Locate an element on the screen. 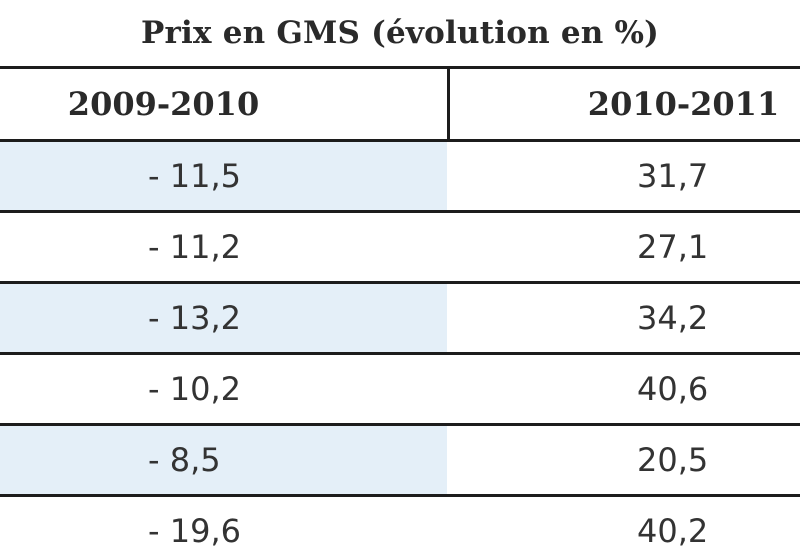 The width and height of the screenshot is (800, 550). table-cell: - 8,5 is located at coordinates (223, 460).